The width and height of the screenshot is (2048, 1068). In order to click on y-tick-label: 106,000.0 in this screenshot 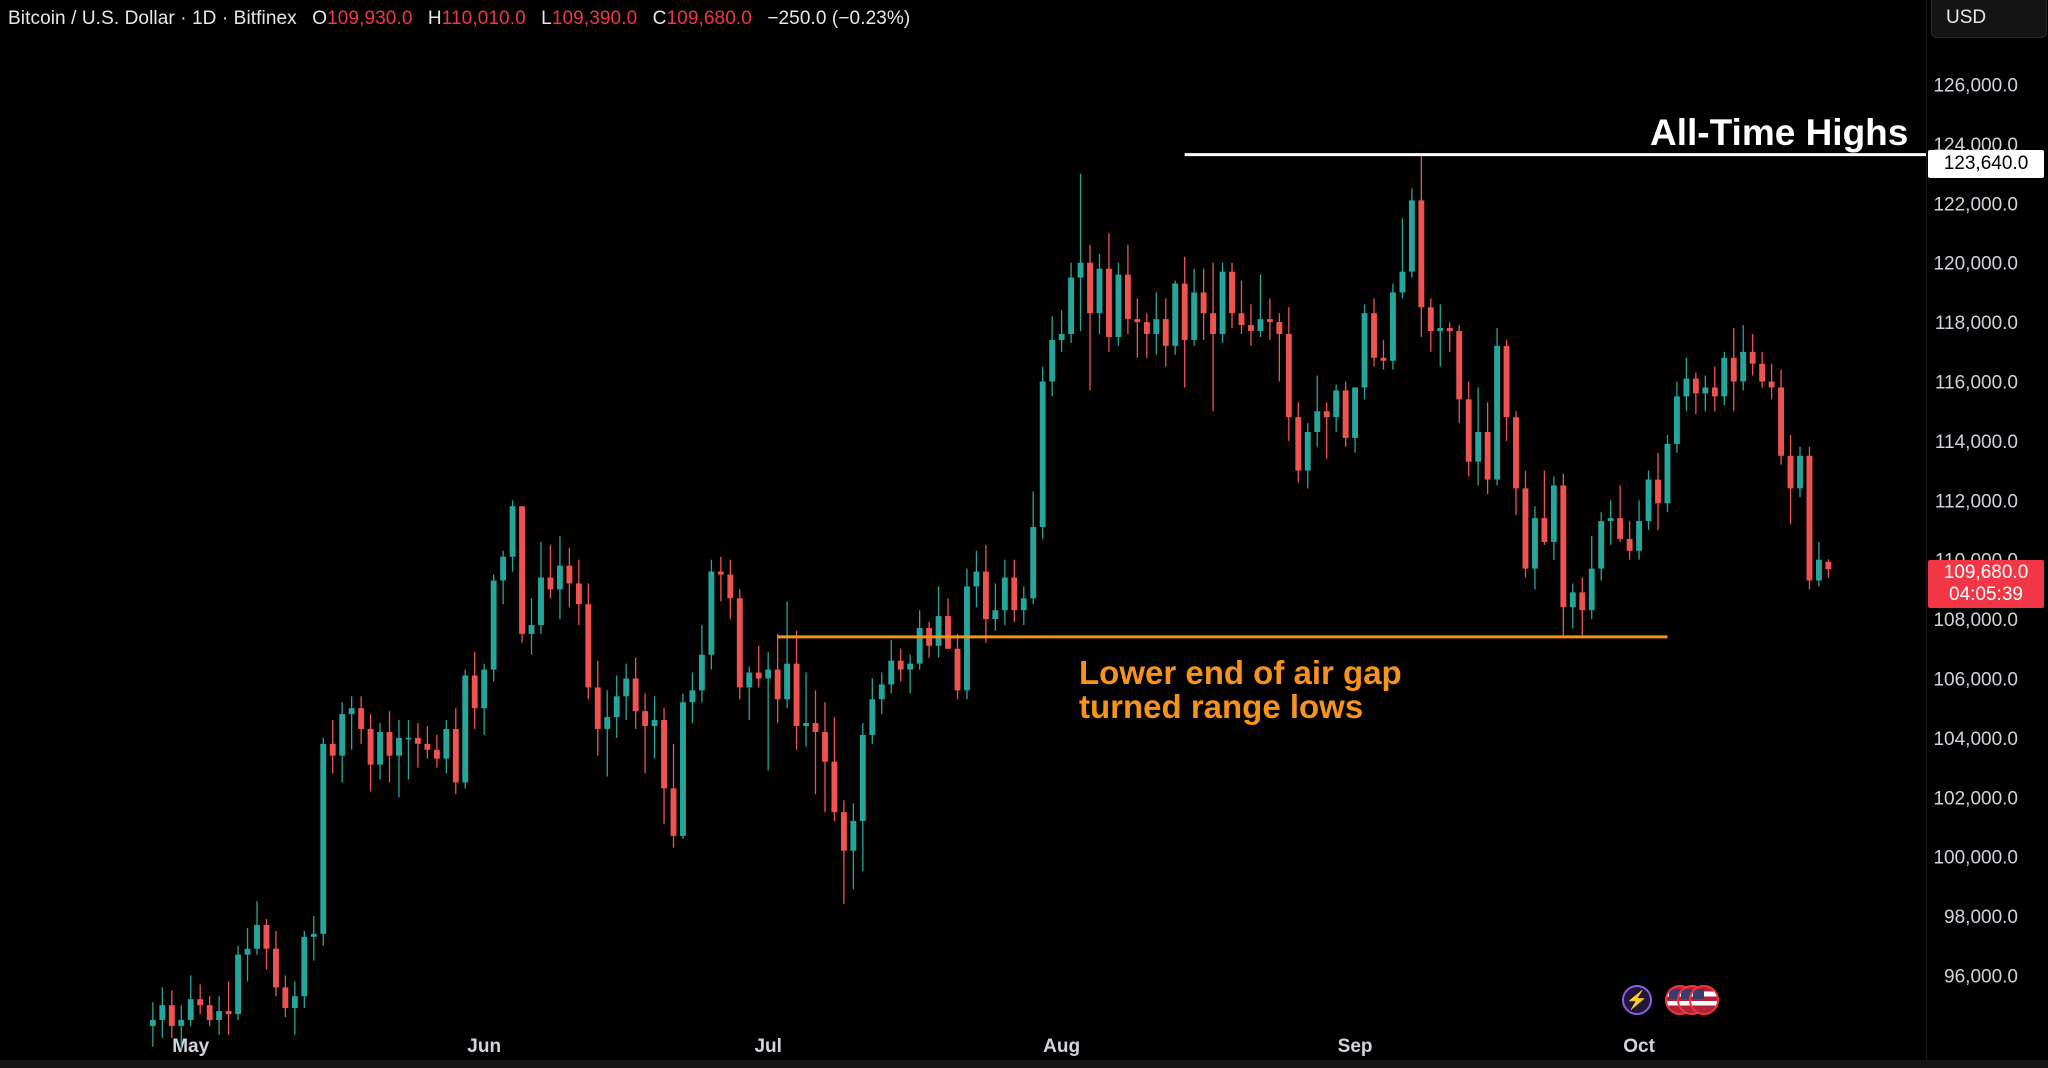, I will do `click(1975, 679)`.